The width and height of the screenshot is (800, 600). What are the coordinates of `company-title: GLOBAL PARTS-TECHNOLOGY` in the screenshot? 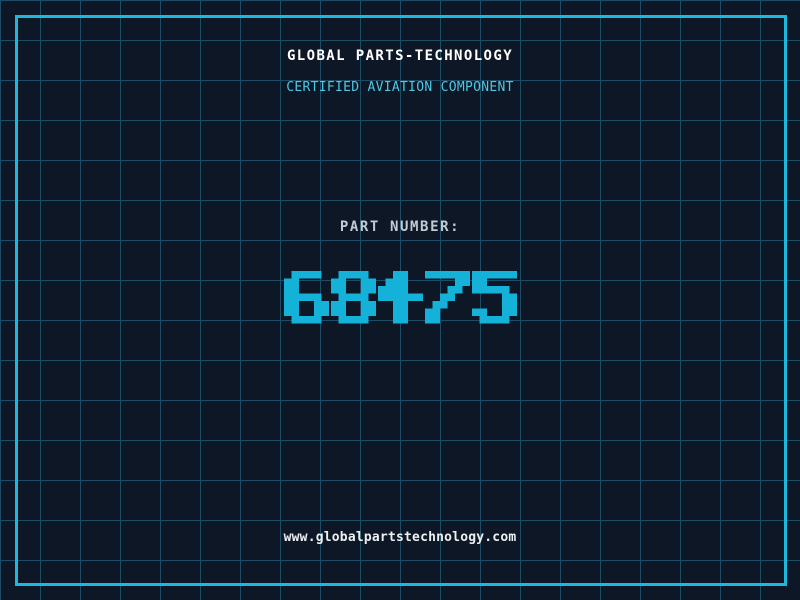 It's located at (400, 56).